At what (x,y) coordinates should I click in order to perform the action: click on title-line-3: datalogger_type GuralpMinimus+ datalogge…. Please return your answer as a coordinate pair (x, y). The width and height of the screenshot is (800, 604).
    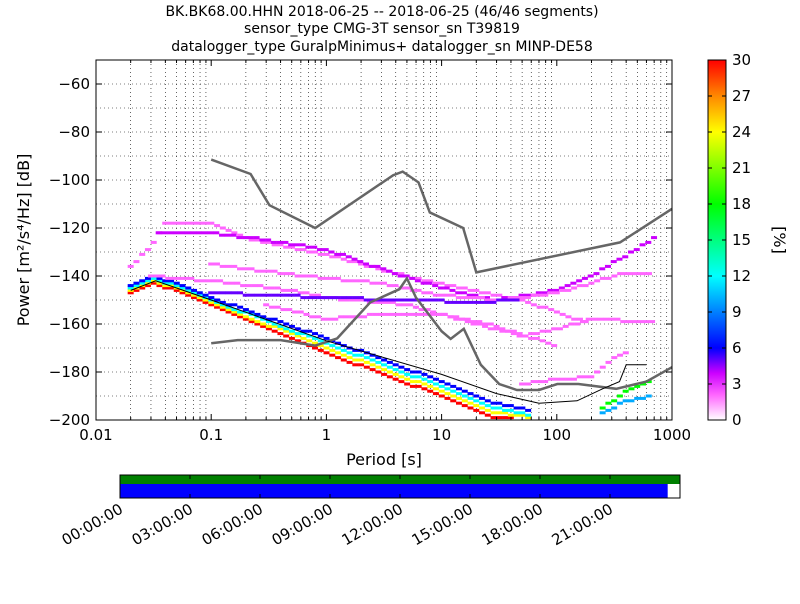
    Looking at the image, I should click on (381, 47).